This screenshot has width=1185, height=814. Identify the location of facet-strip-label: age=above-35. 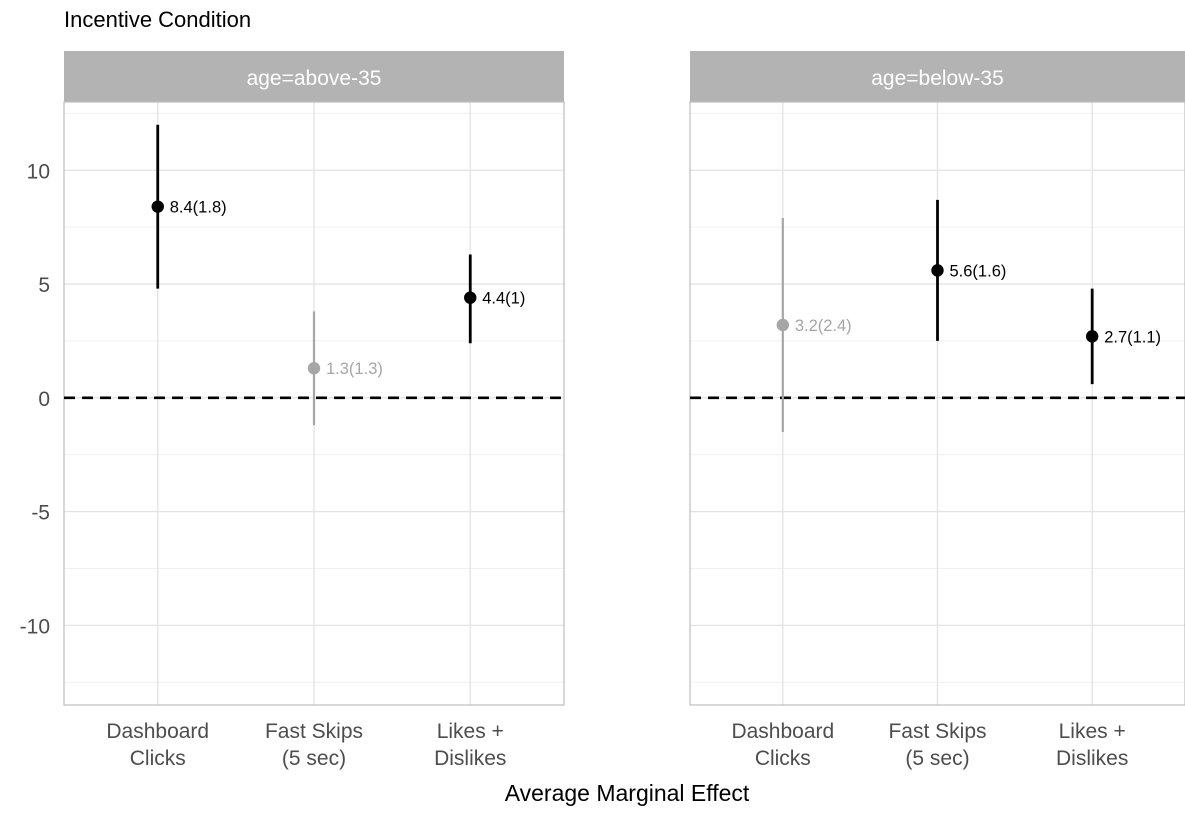
(314, 78).